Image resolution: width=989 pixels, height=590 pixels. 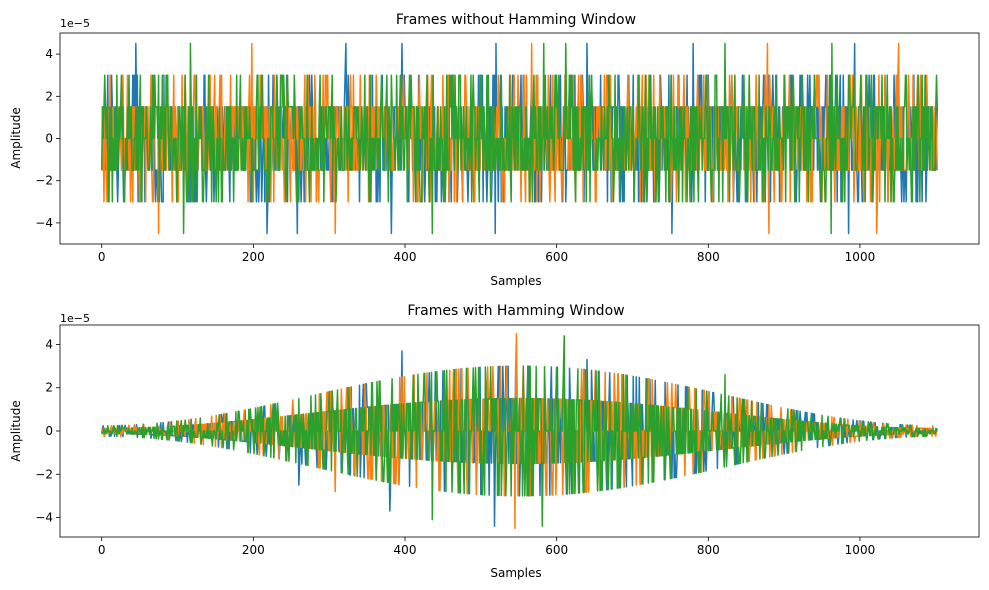 What do you see at coordinates (515, 311) in the screenshot?
I see `chart-title: Frames with Hamming Window` at bounding box center [515, 311].